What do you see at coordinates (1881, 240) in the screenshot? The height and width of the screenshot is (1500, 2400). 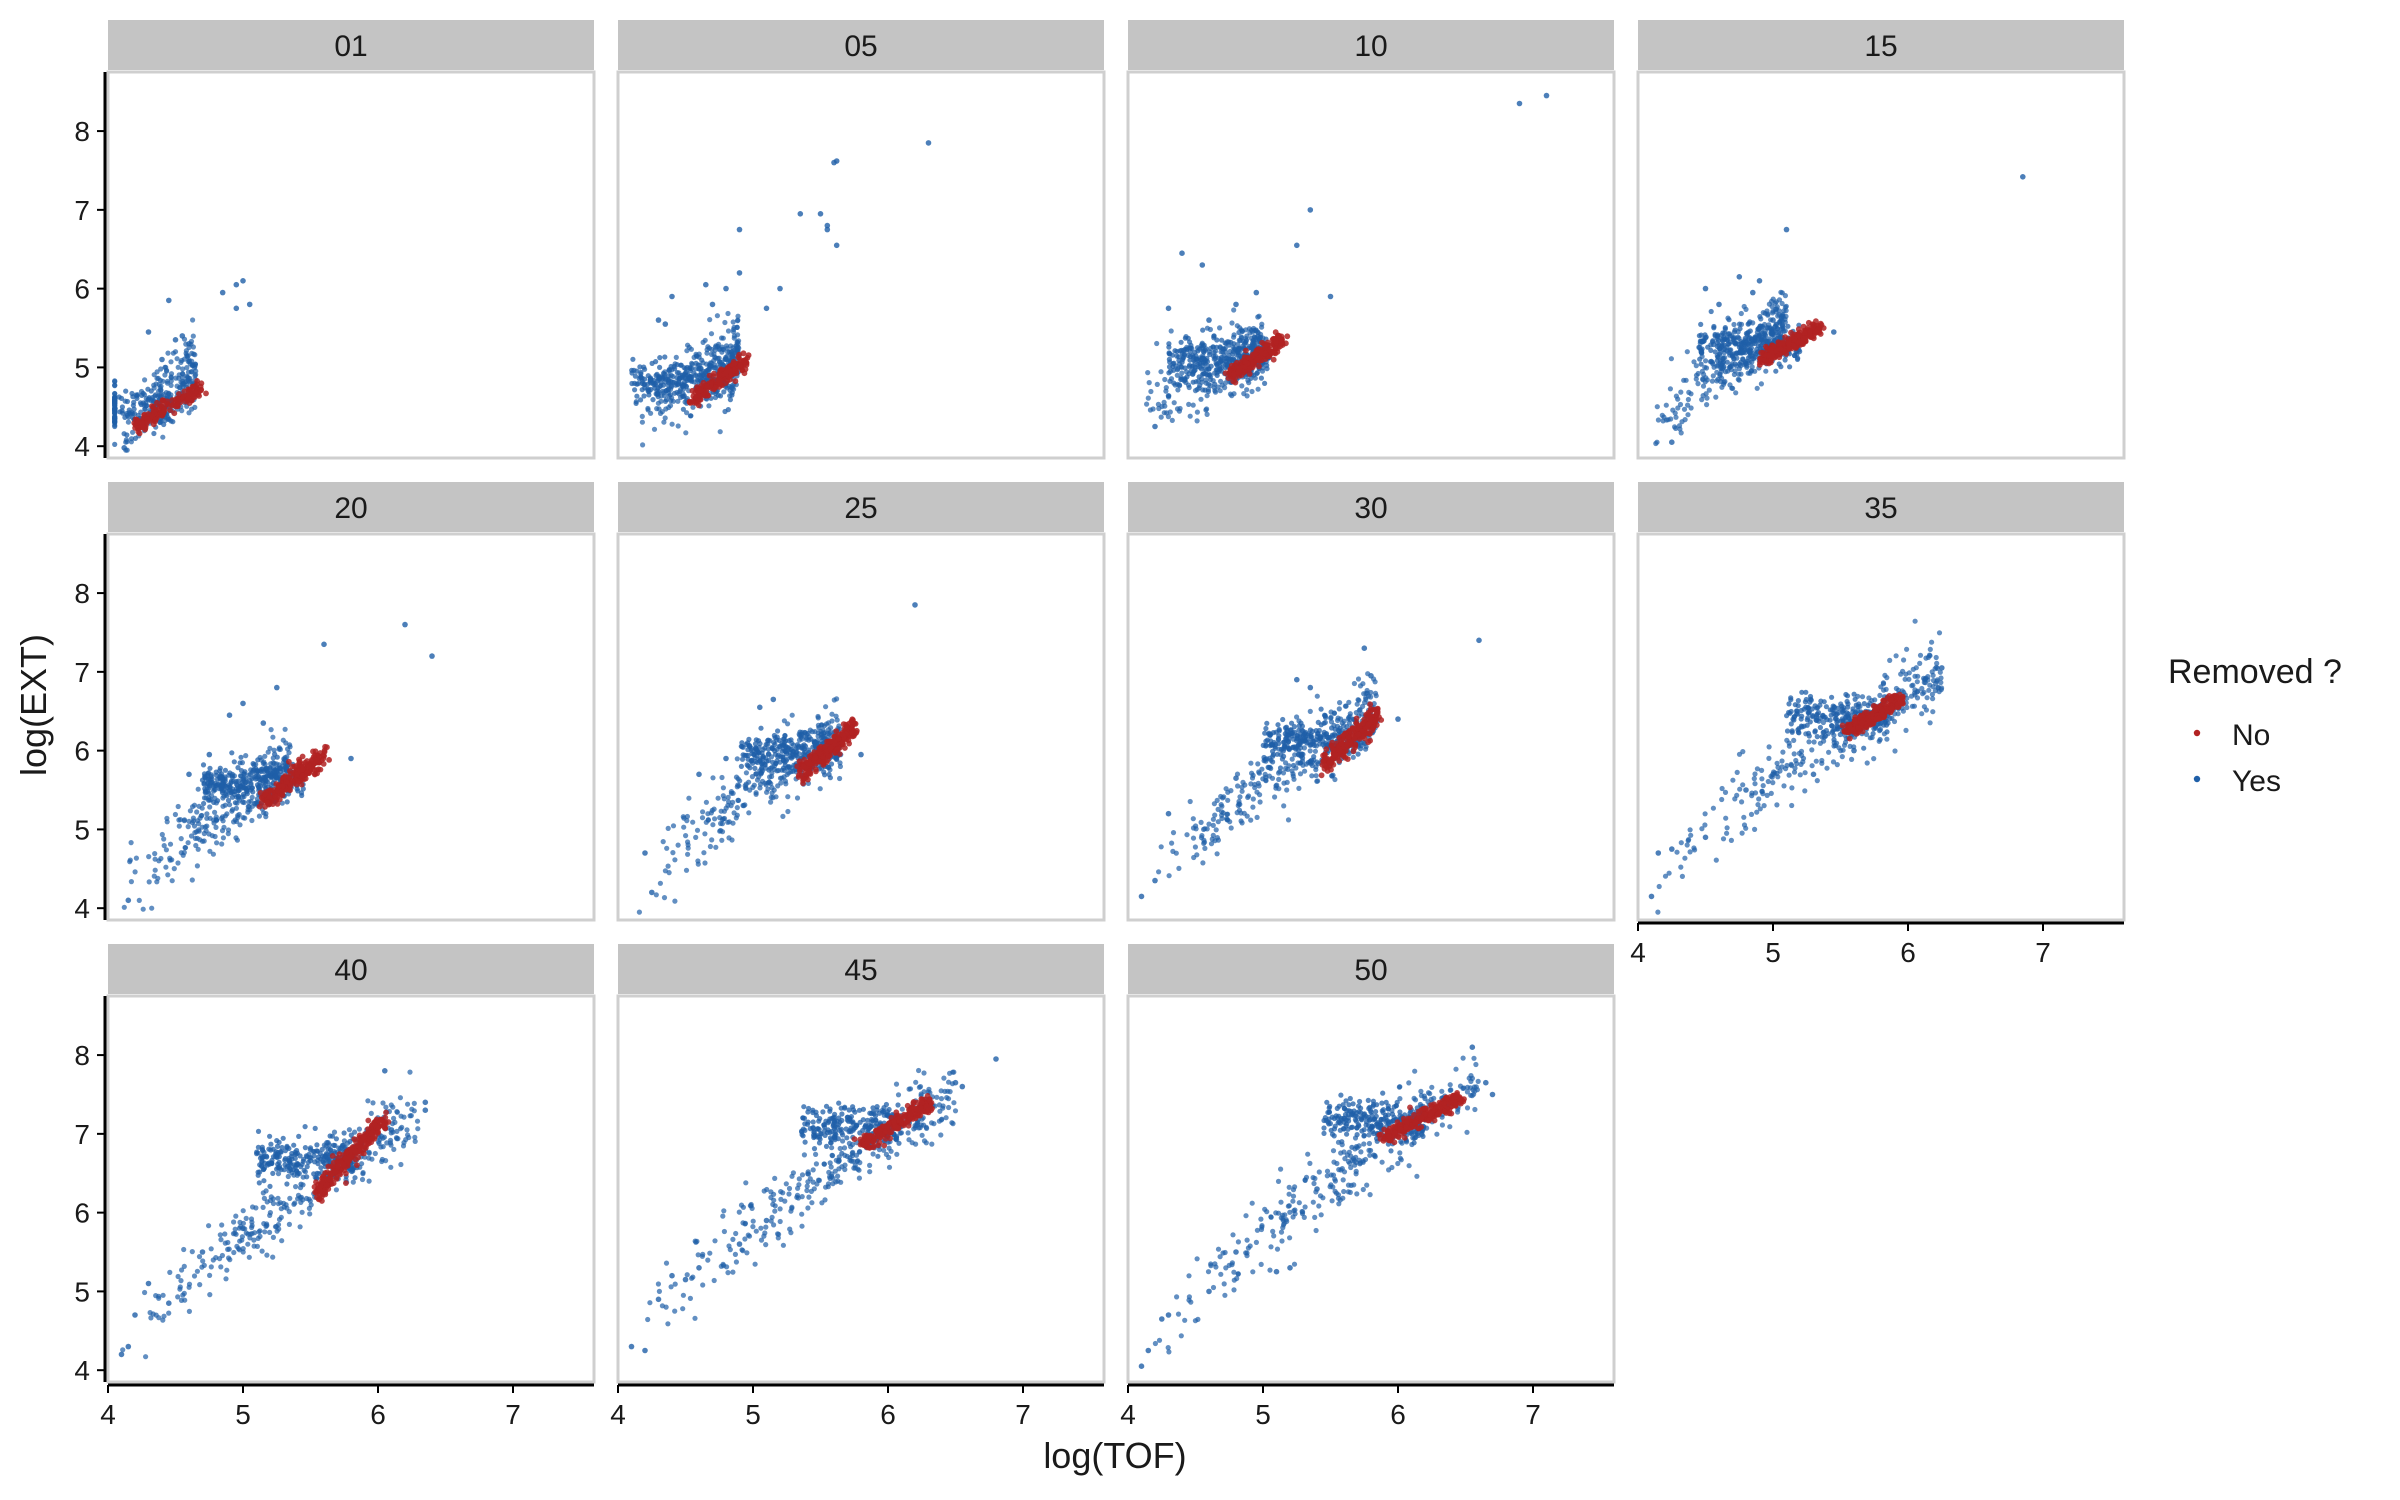 I see `panel-15: 15` at bounding box center [1881, 240].